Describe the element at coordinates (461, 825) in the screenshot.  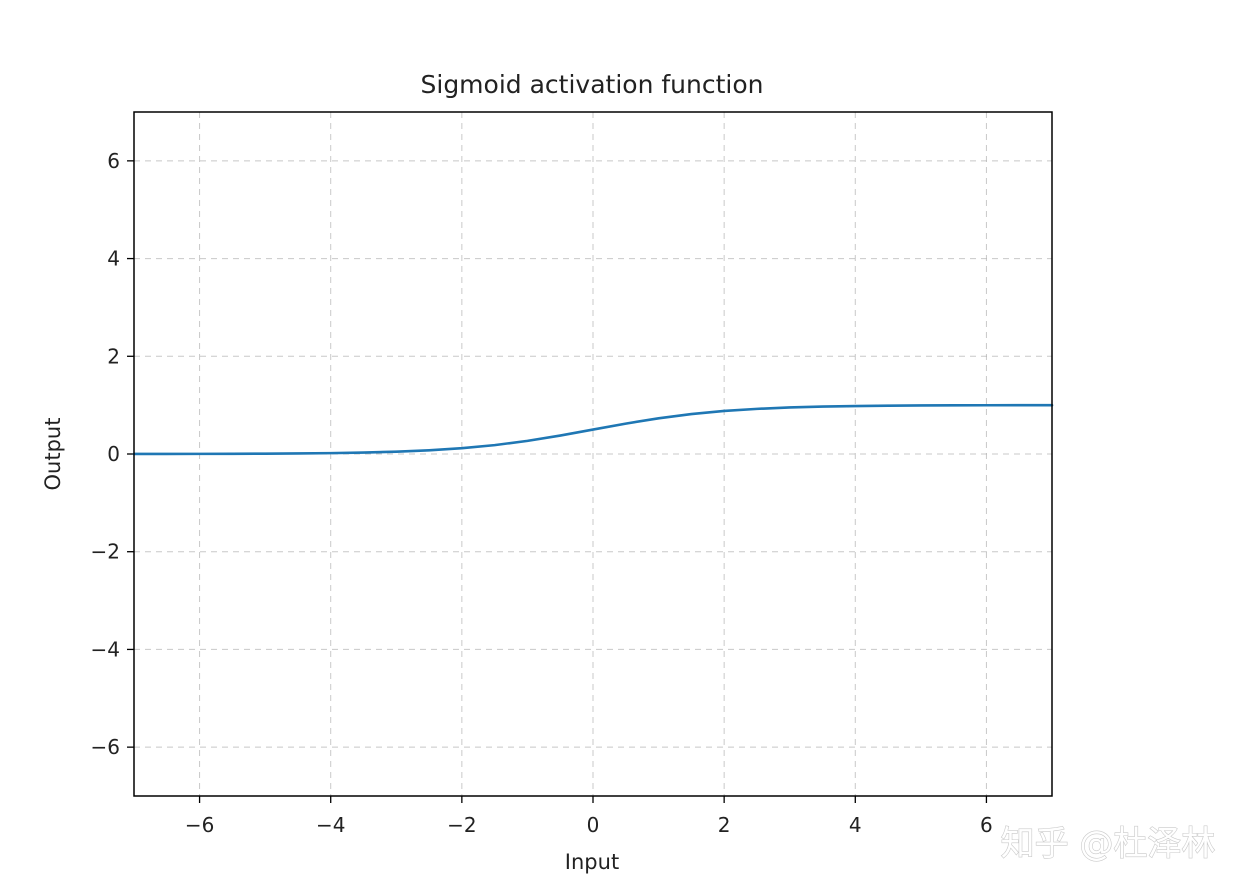
I see `x-tick-label: −2` at that location.